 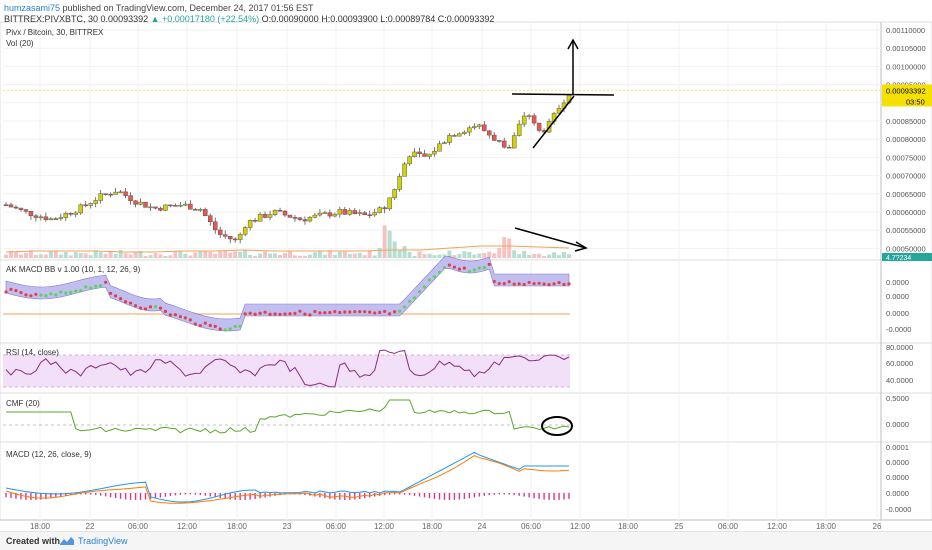 I want to click on cmf-tick-label: 0.0000, so click(x=897, y=424).